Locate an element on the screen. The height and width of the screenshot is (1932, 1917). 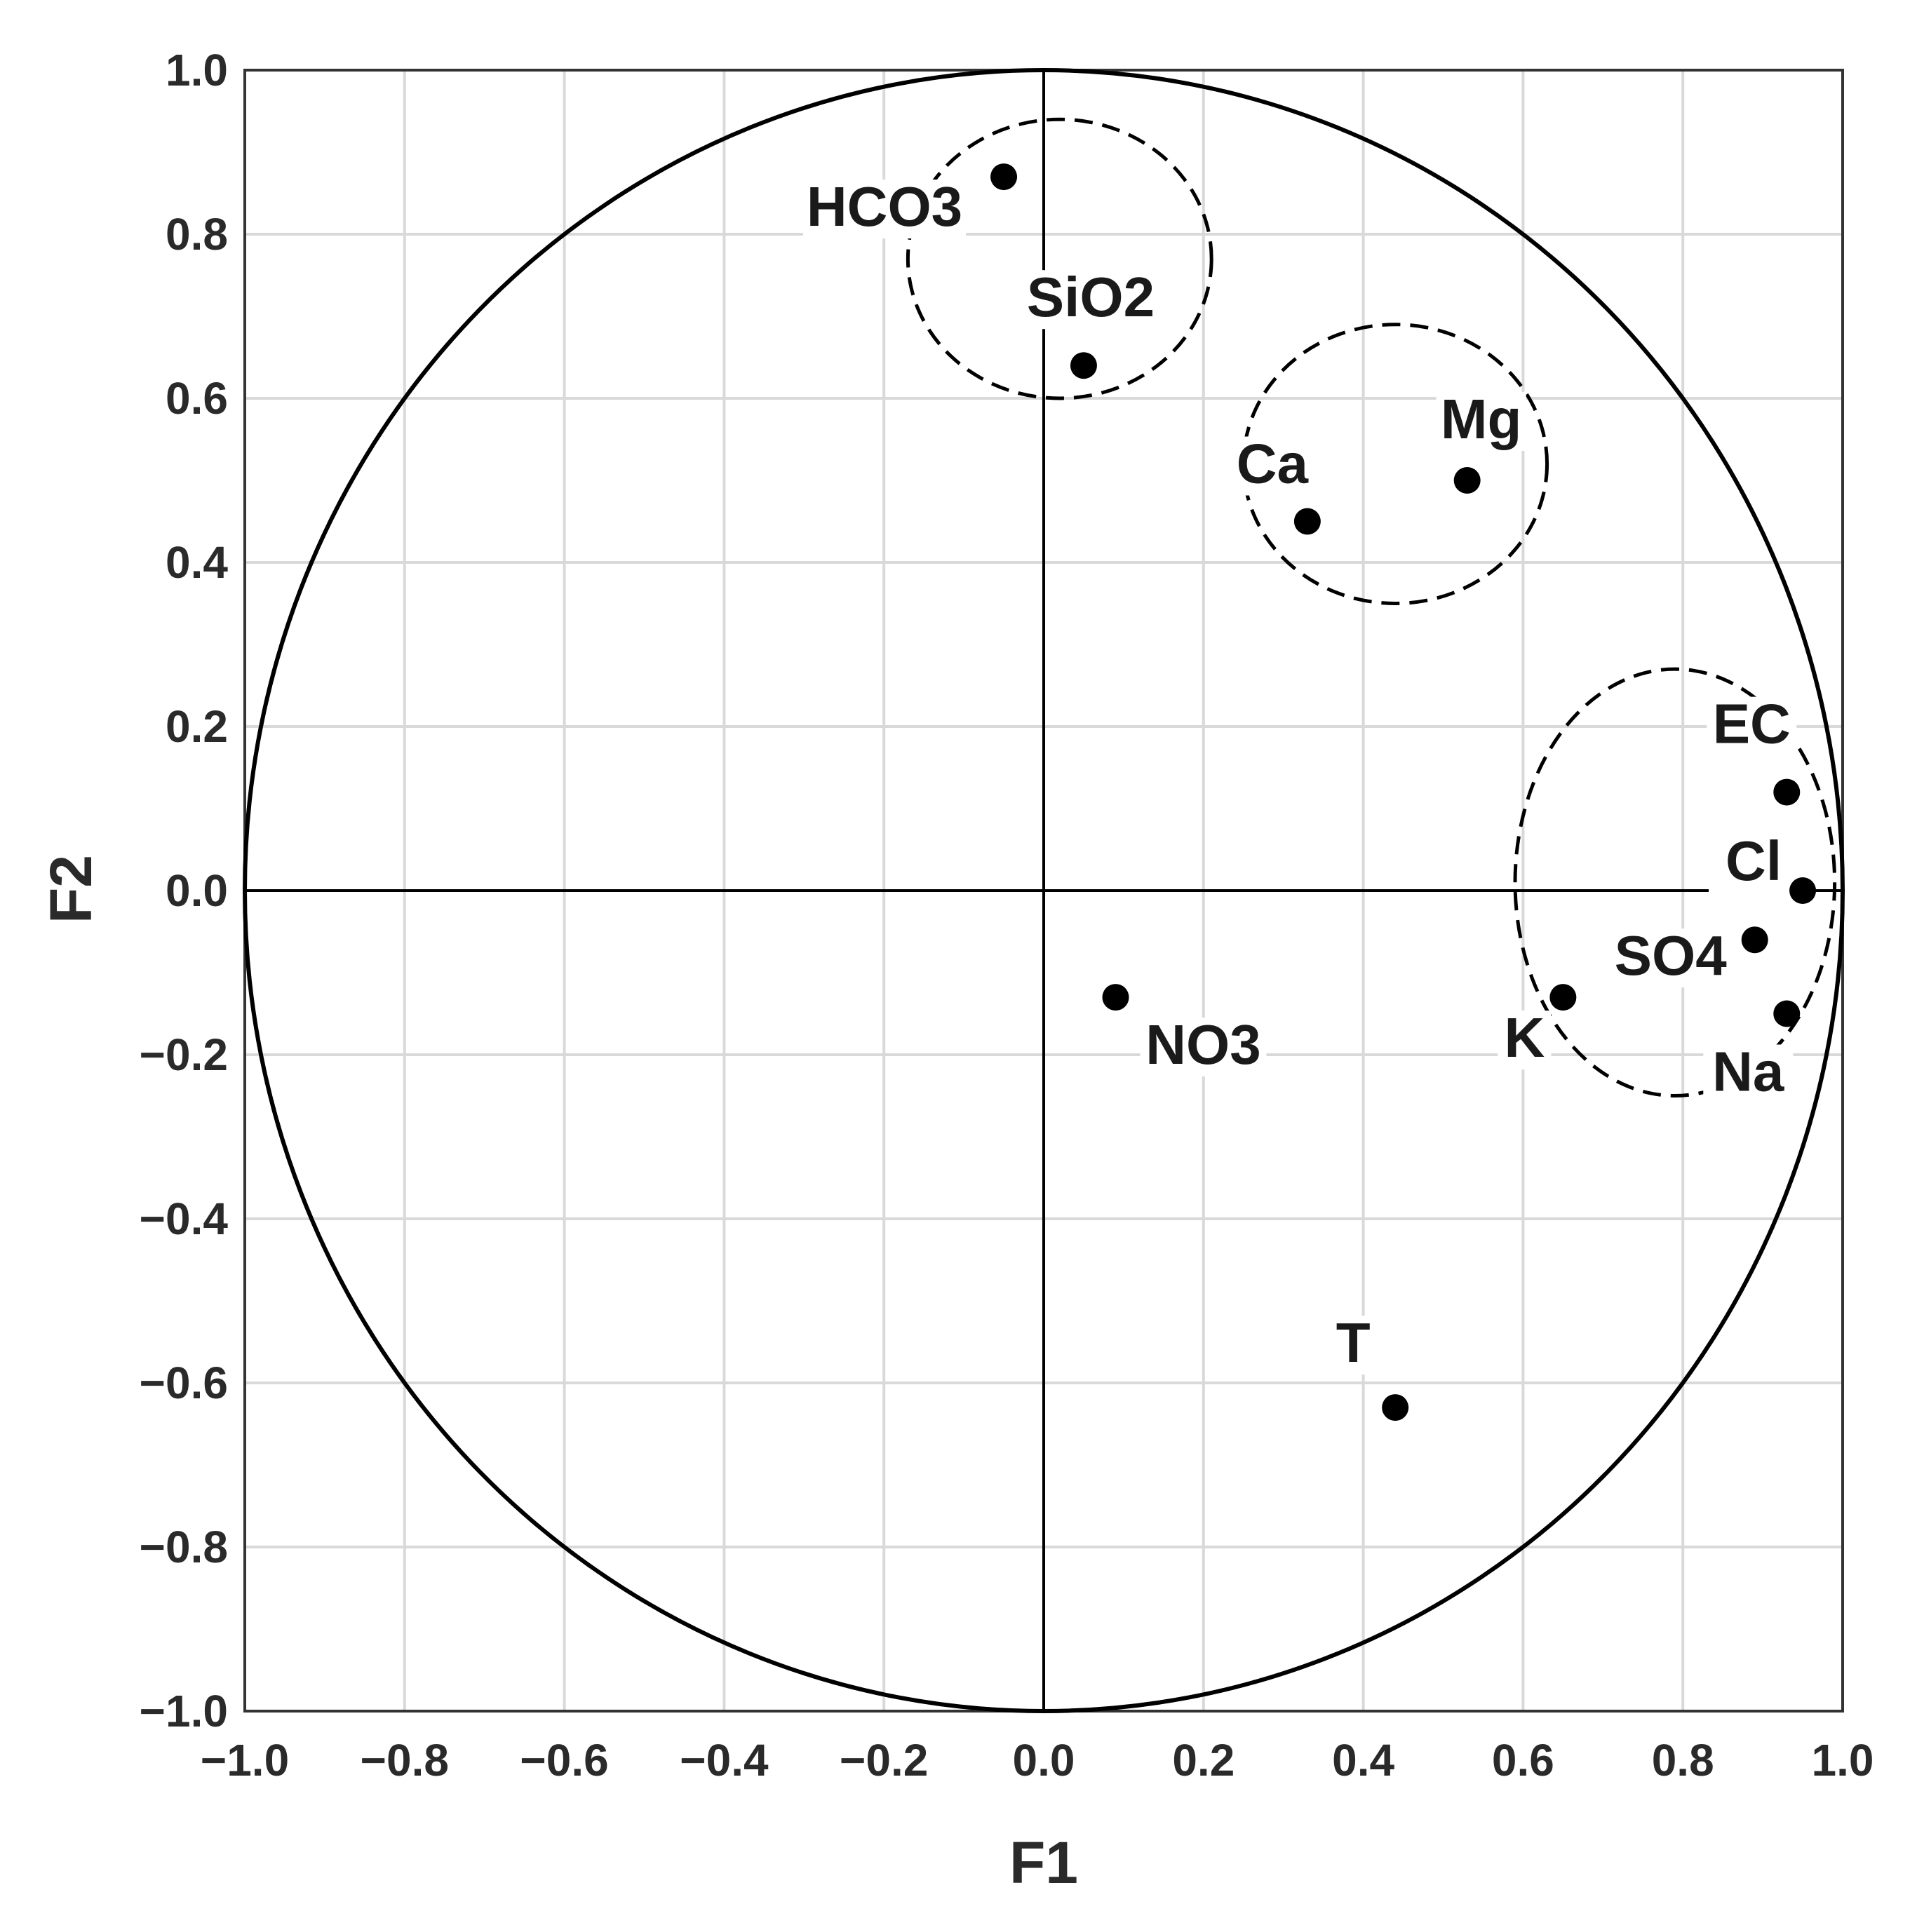
data-point: T is located at coordinates (1367, 1366).